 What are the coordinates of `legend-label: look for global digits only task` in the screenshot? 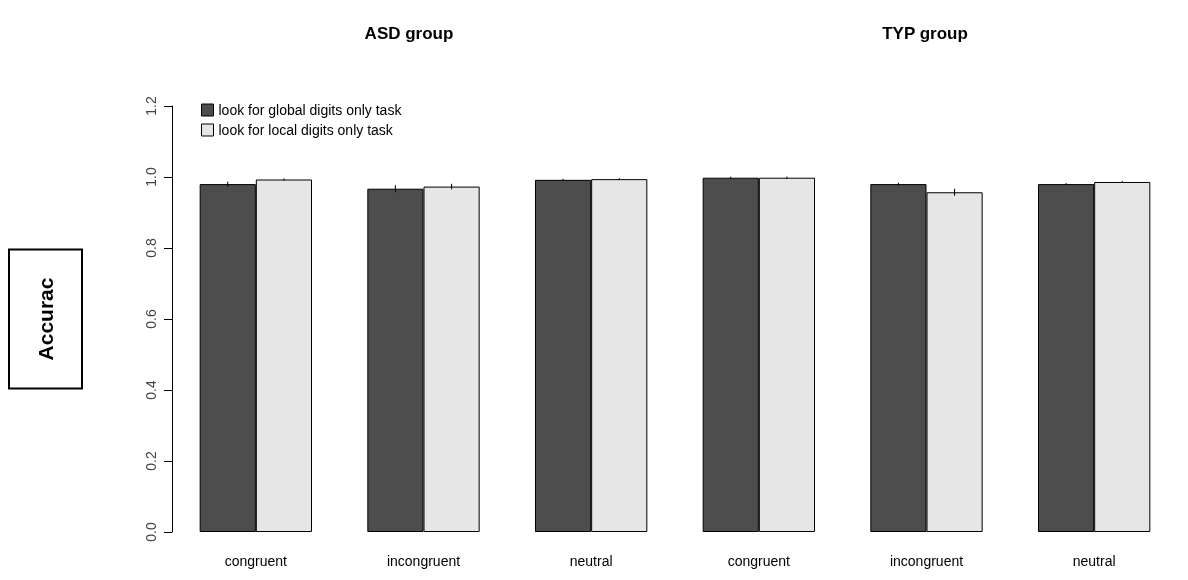 It's located at (310, 110).